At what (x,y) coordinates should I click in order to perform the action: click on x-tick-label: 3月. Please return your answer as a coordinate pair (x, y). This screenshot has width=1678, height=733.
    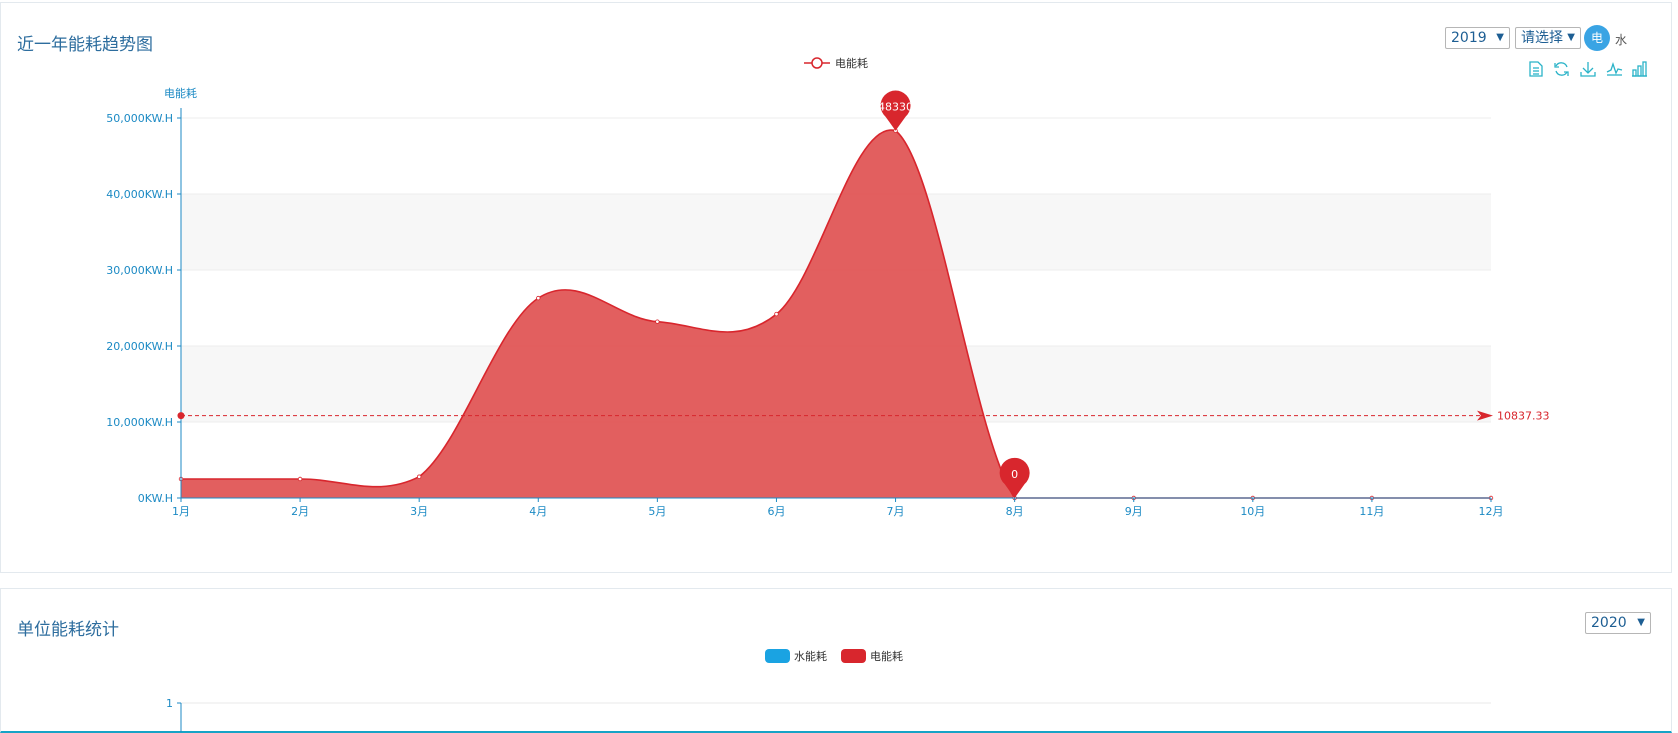
    Looking at the image, I should click on (419, 511).